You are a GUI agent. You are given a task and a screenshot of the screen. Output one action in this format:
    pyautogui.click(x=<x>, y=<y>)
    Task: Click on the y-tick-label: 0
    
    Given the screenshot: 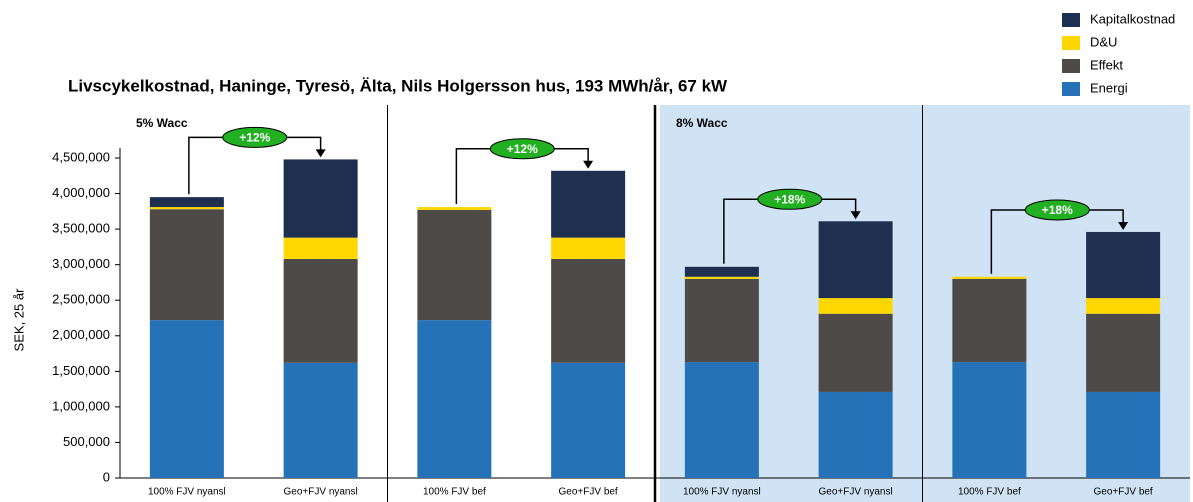 What is the action you would take?
    pyautogui.click(x=106, y=476)
    